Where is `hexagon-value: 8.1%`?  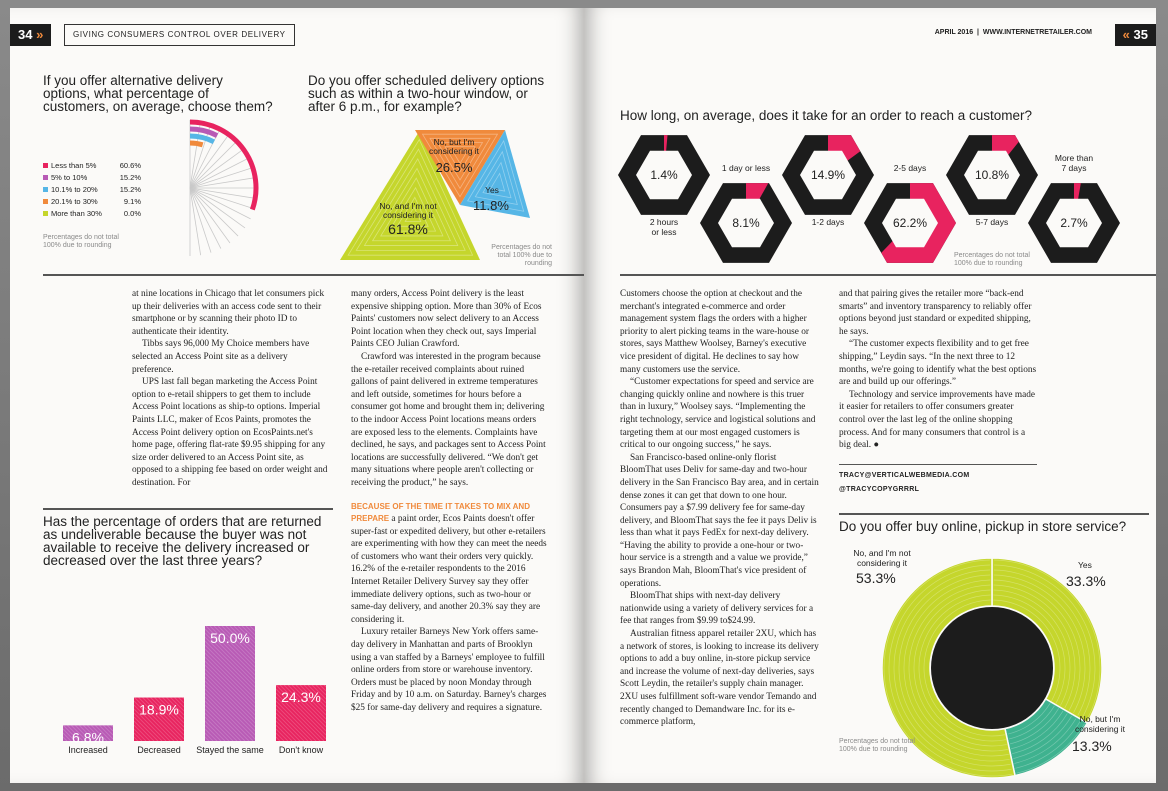
hexagon-value: 8.1% is located at coordinates (746, 223).